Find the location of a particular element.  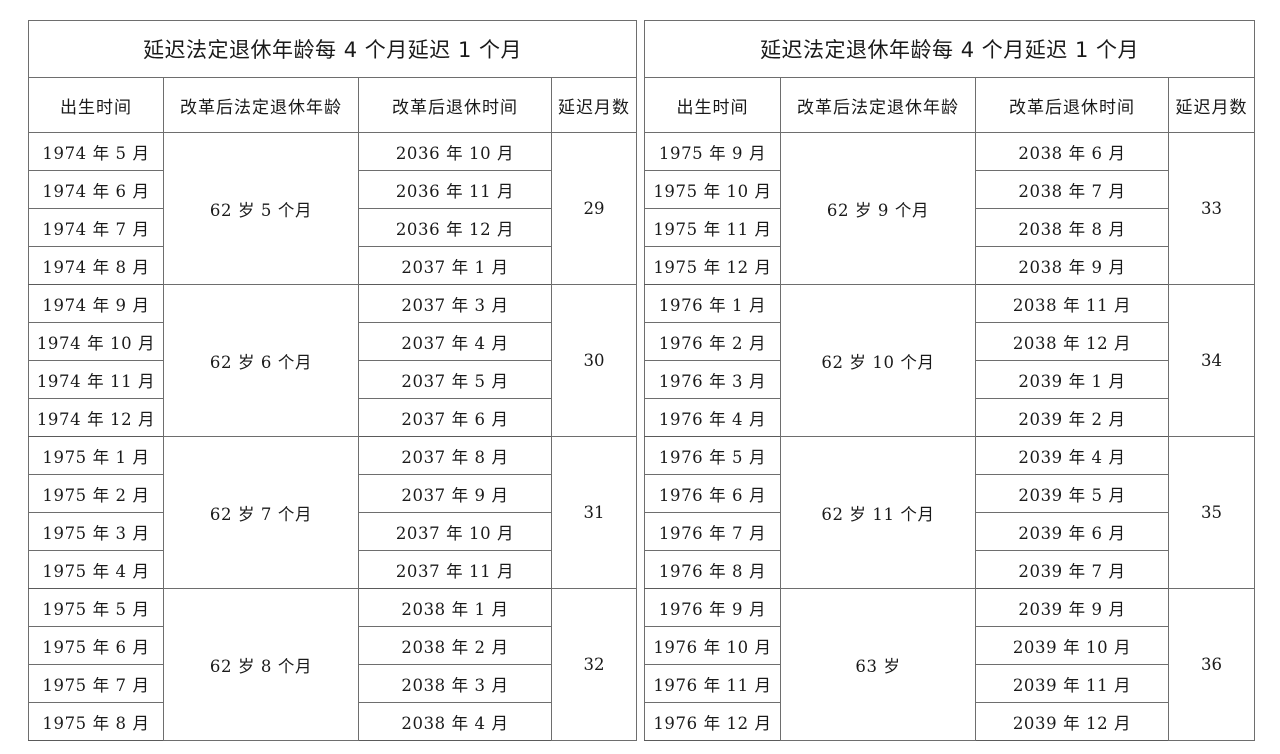

cell-retirement-date: 2039 年 9 月 is located at coordinates (1072, 607).